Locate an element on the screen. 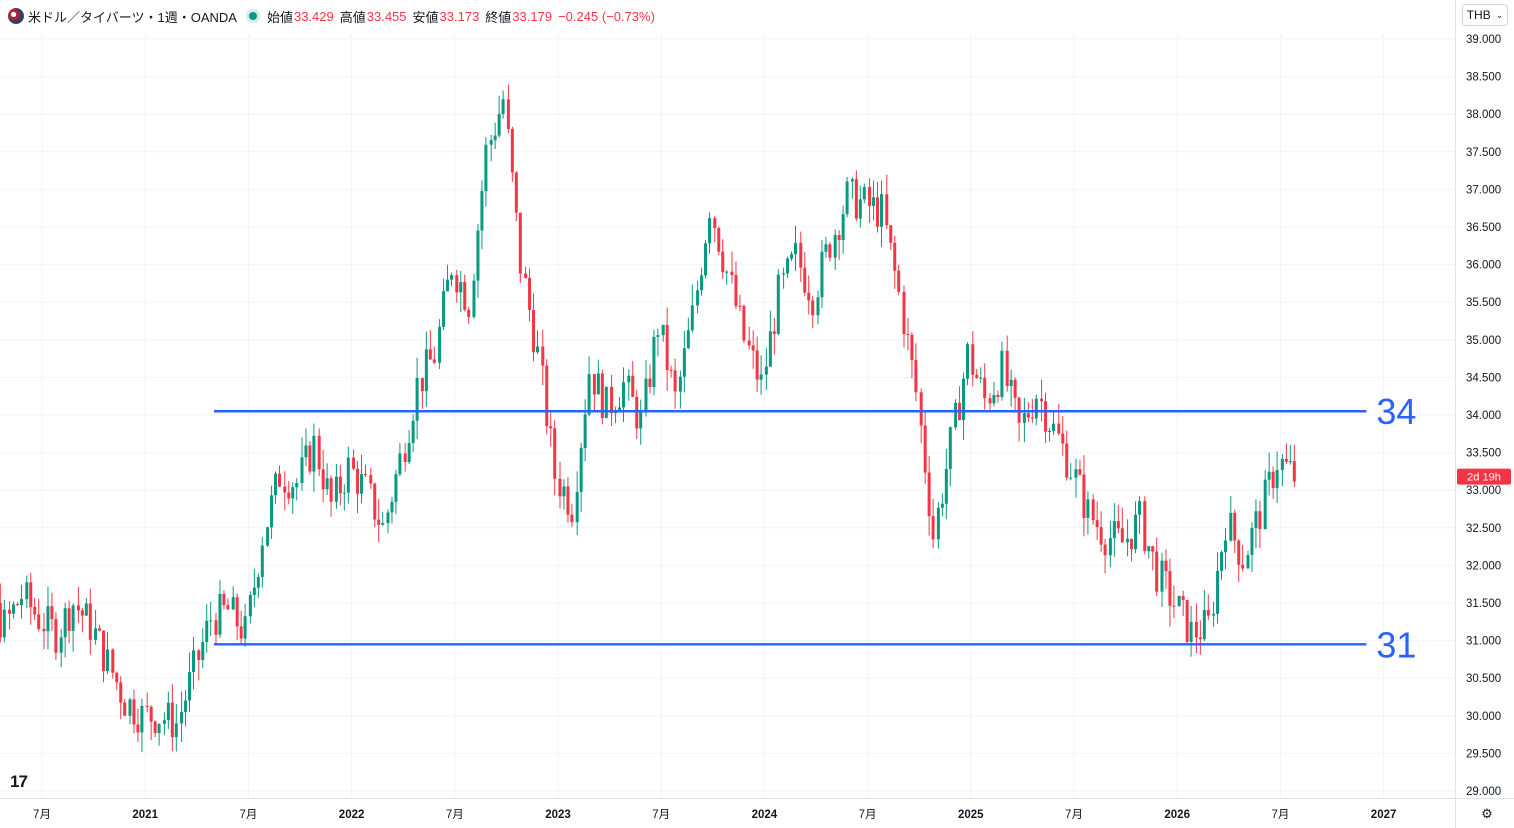 This screenshot has width=1514, height=828. y-tick-label: 31.500 is located at coordinates (1483, 604).